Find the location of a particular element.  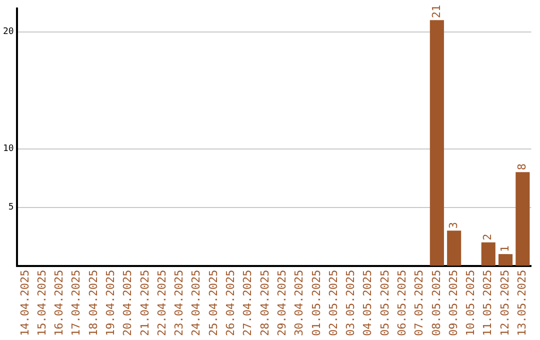

x-tick-label: 02.05.2025 is located at coordinates (333, 303).